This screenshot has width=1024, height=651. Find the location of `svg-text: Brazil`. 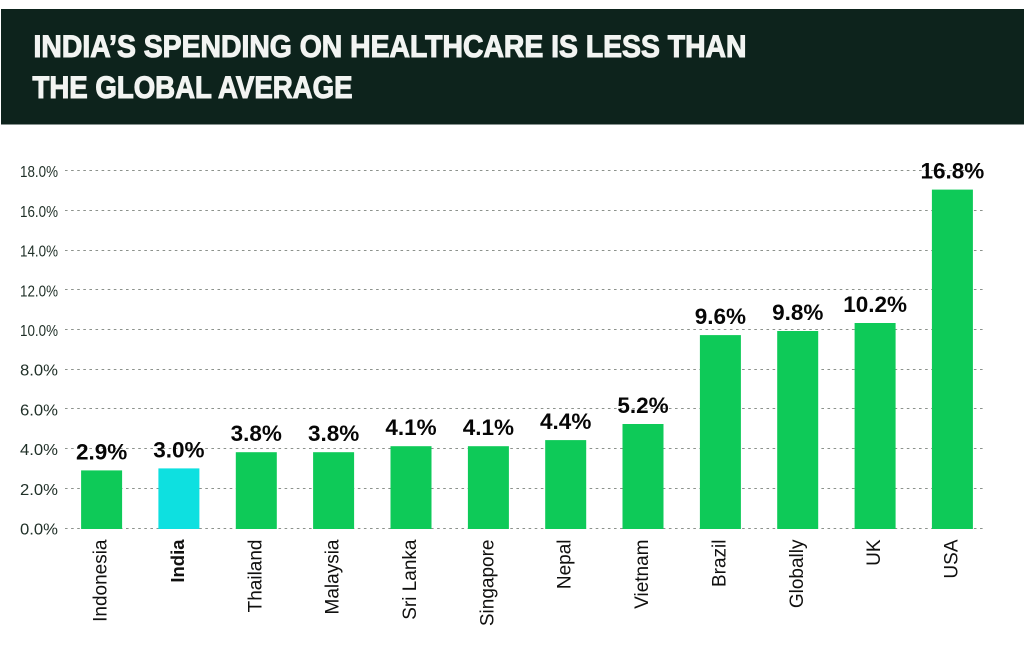

svg-text: Brazil is located at coordinates (719, 564).